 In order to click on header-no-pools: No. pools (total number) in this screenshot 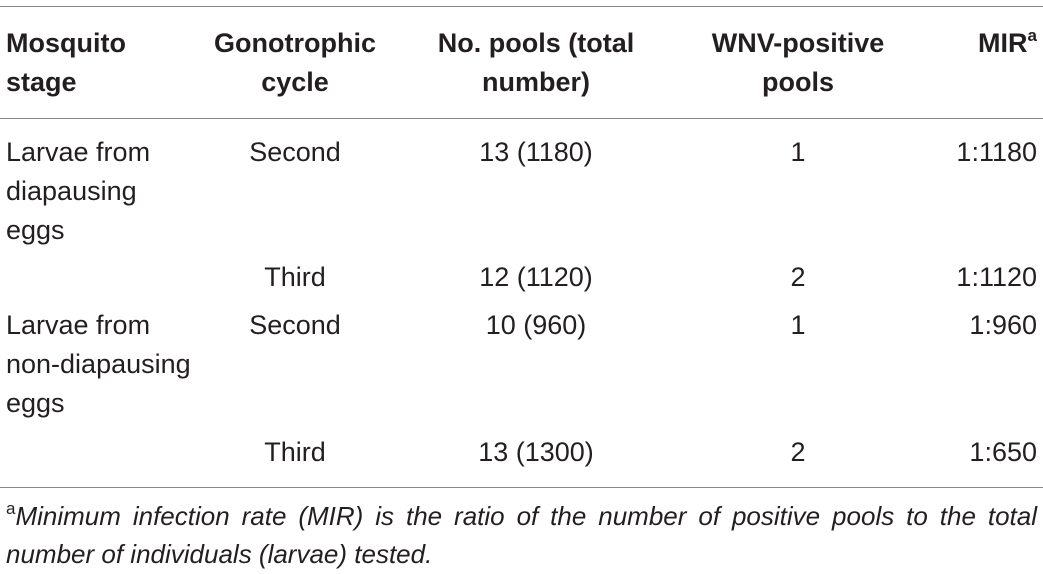, I will do `click(536, 63)`.